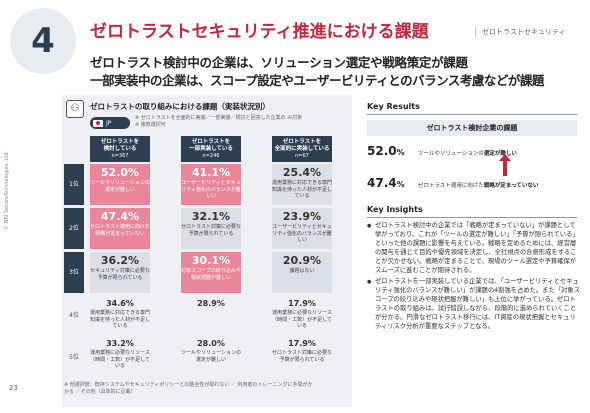  Describe the element at coordinates (7, 190) in the screenshot. I see `copyright-text: © NRI SecureTechnologies, Ltd.` at that location.